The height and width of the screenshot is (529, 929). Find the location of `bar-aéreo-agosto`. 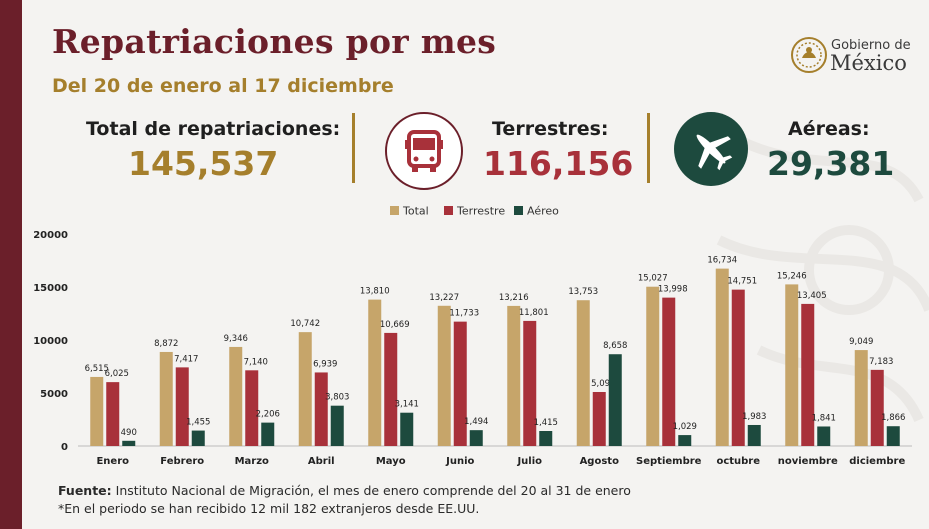

bar-aéreo-agosto is located at coordinates (615, 400).